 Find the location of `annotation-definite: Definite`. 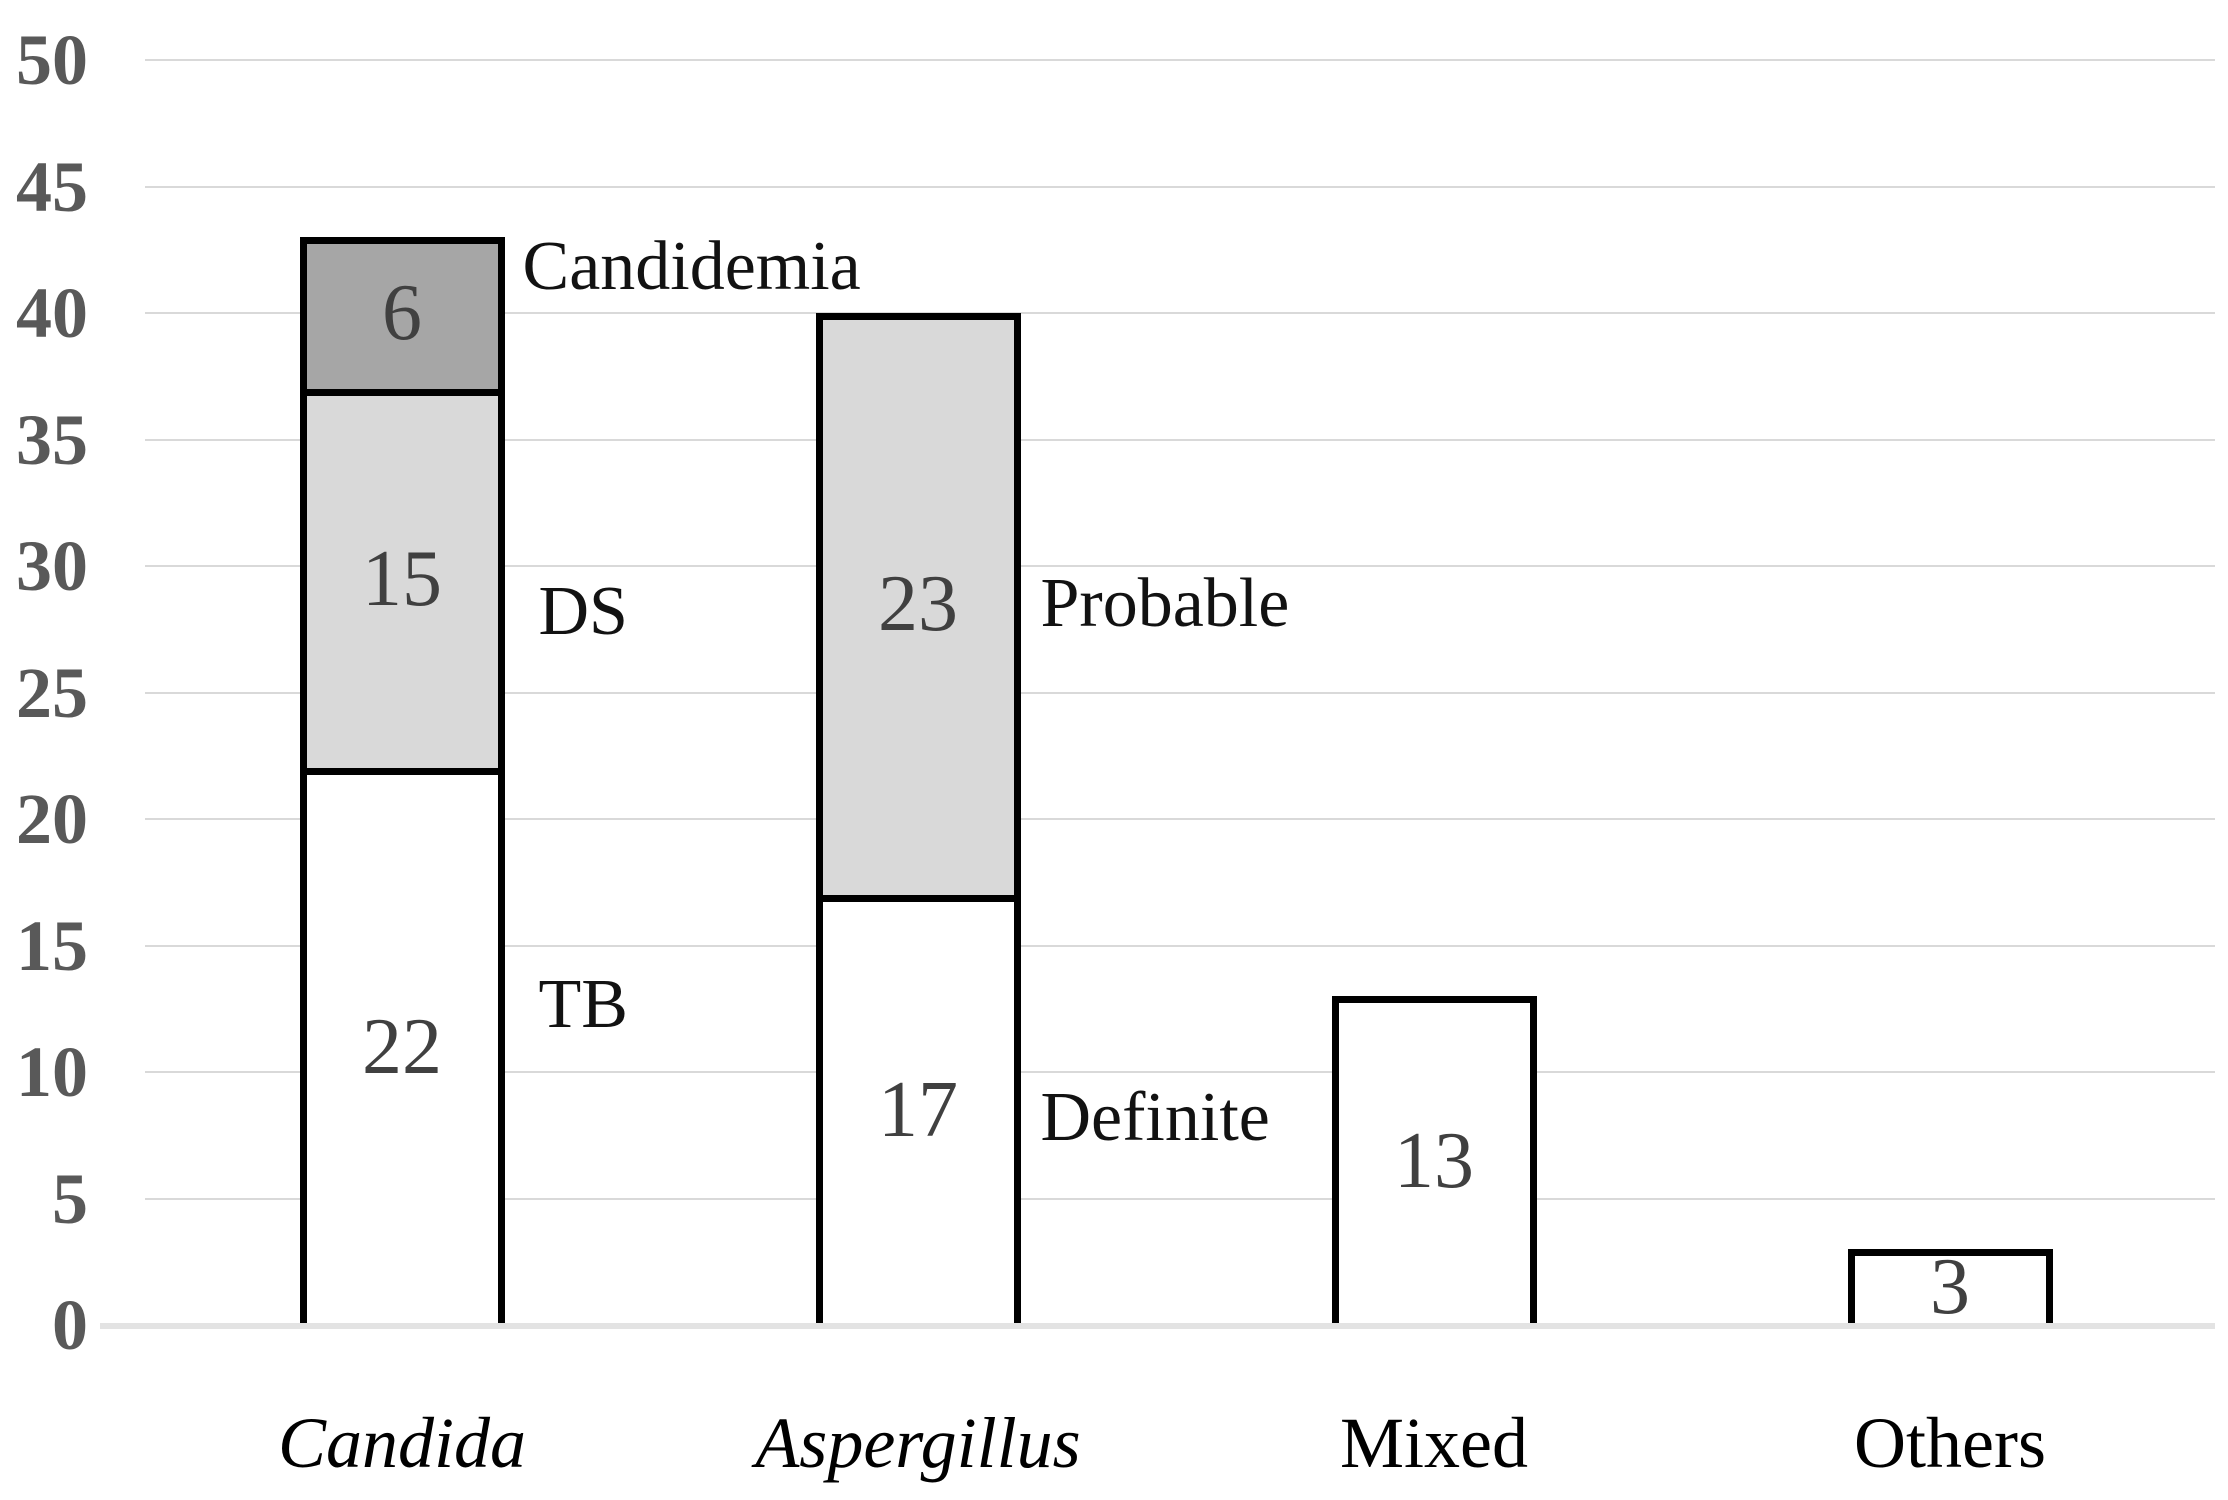

annotation-definite: Definite is located at coordinates (1155, 1117).